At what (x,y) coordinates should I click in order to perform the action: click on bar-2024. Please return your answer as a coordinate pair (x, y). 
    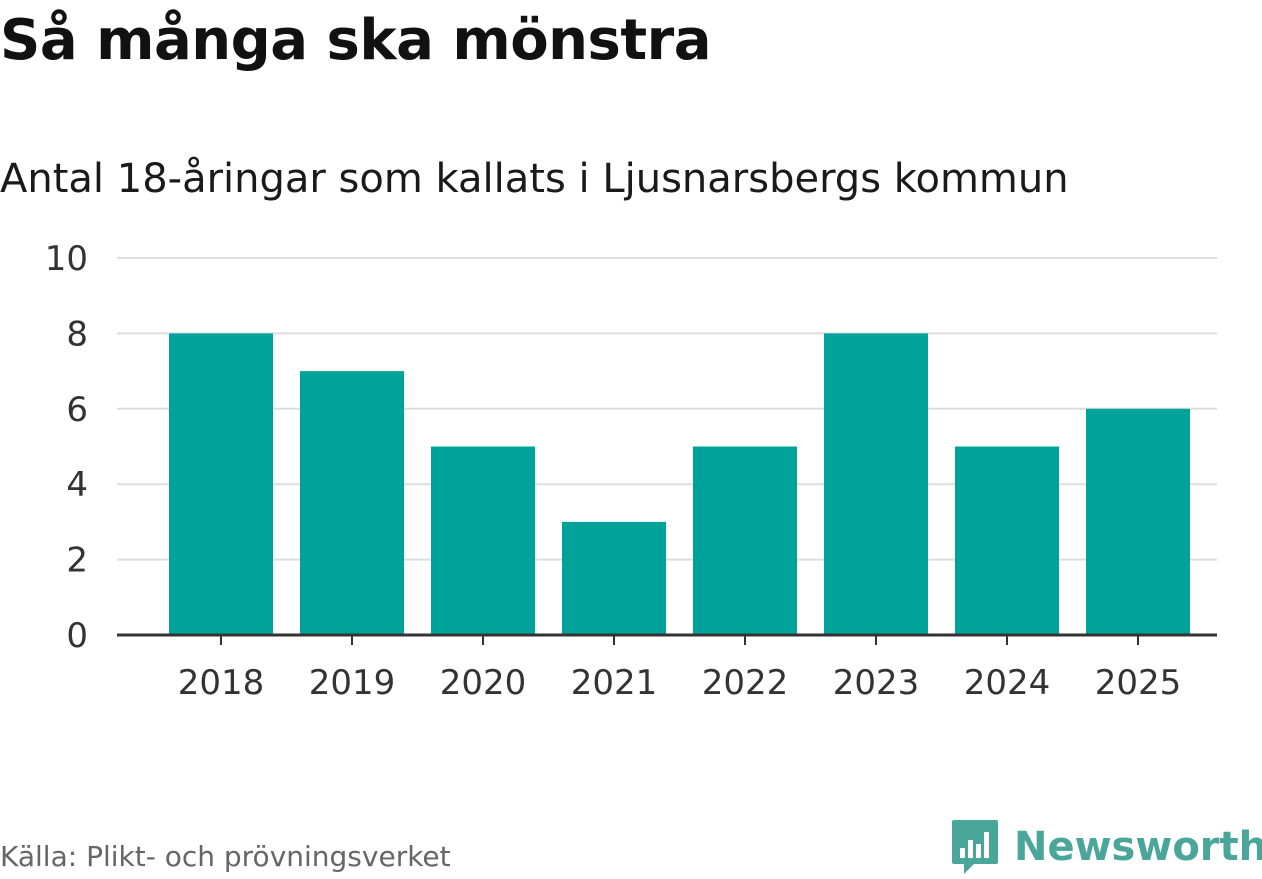
    Looking at the image, I should click on (1007, 540).